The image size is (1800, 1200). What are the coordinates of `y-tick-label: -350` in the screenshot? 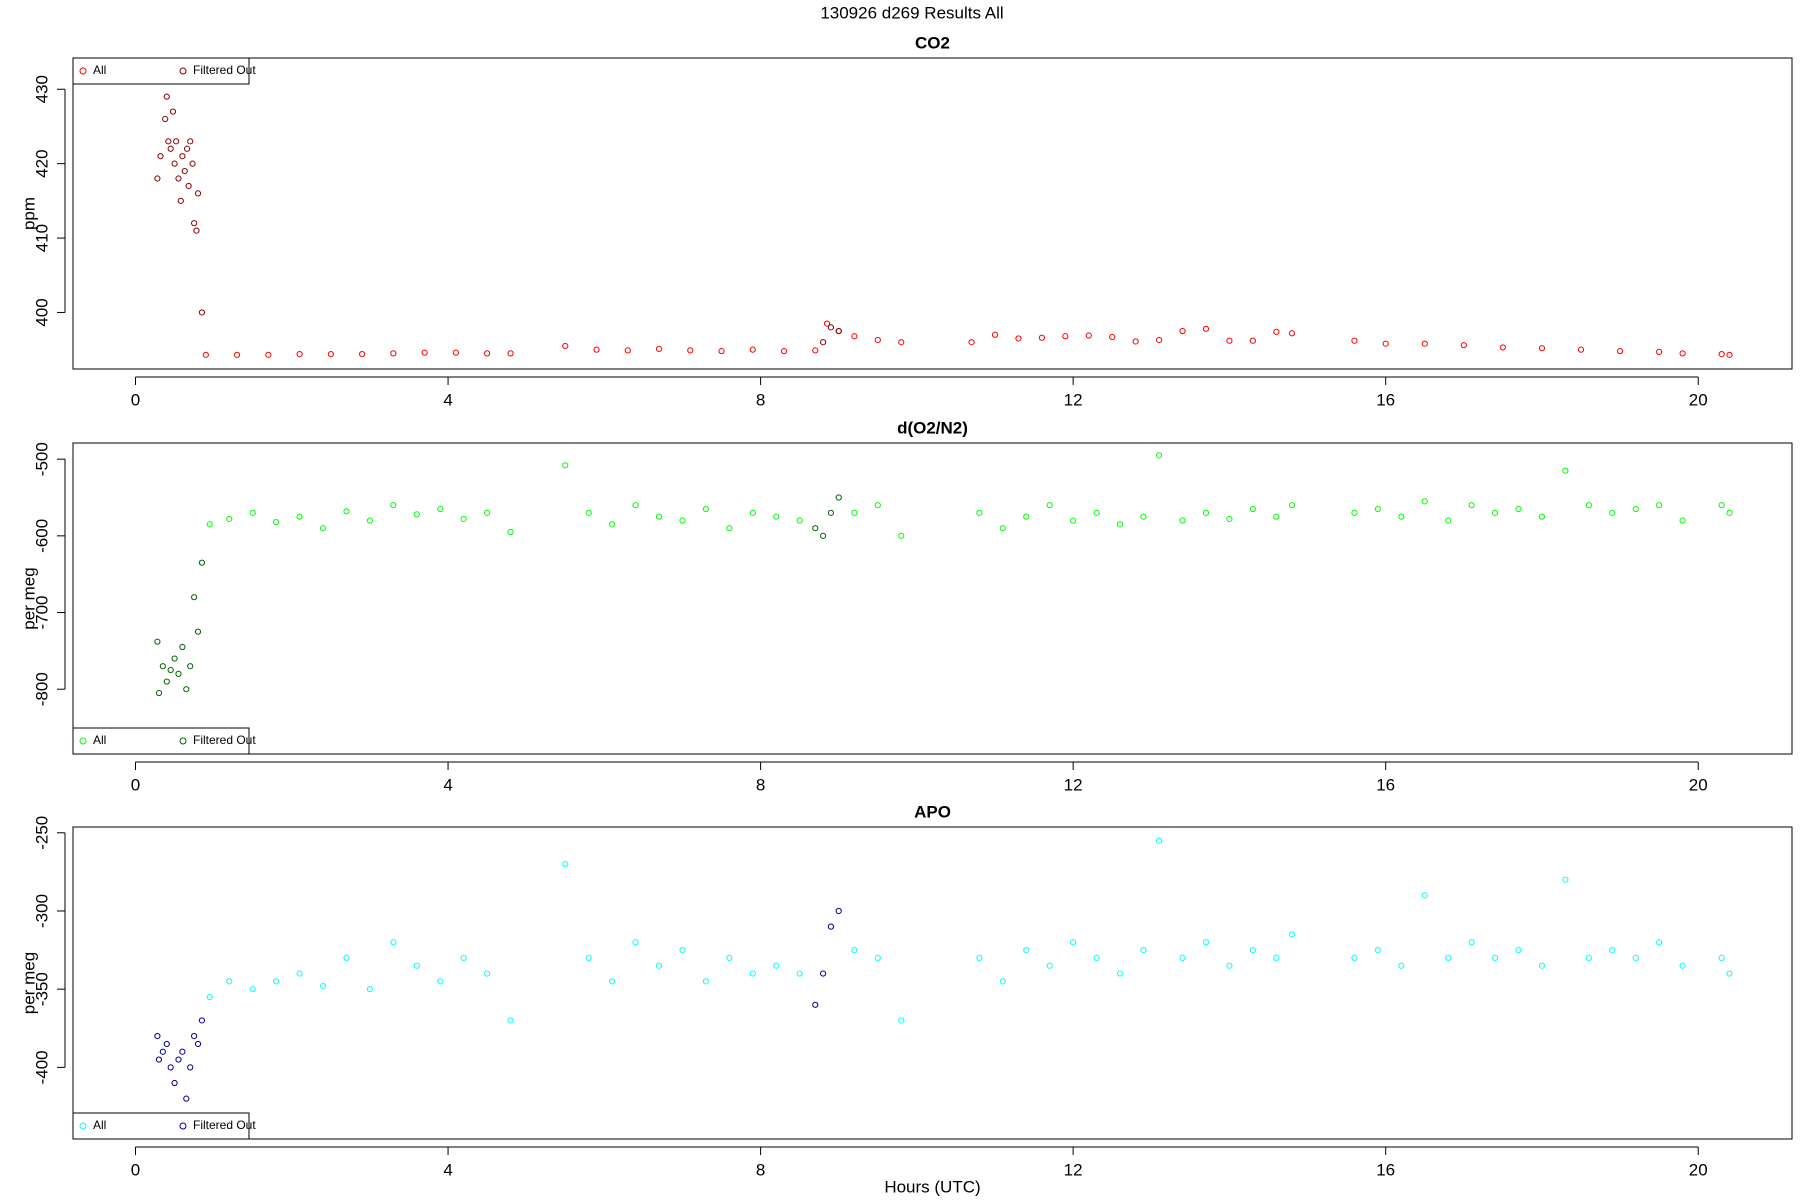 It's located at (41, 989).